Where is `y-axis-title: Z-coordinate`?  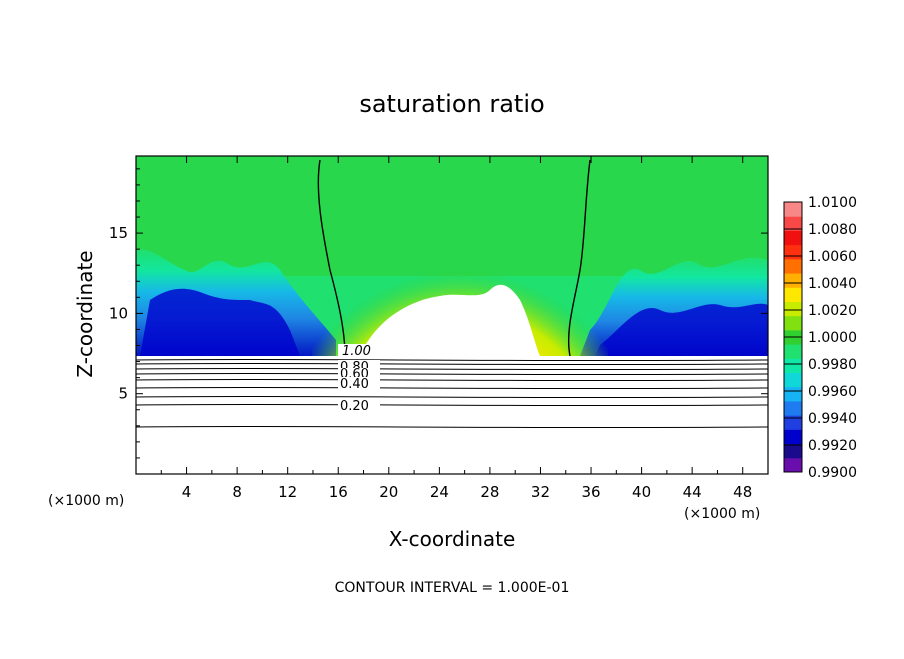
y-axis-title: Z-coordinate is located at coordinates (85, 313).